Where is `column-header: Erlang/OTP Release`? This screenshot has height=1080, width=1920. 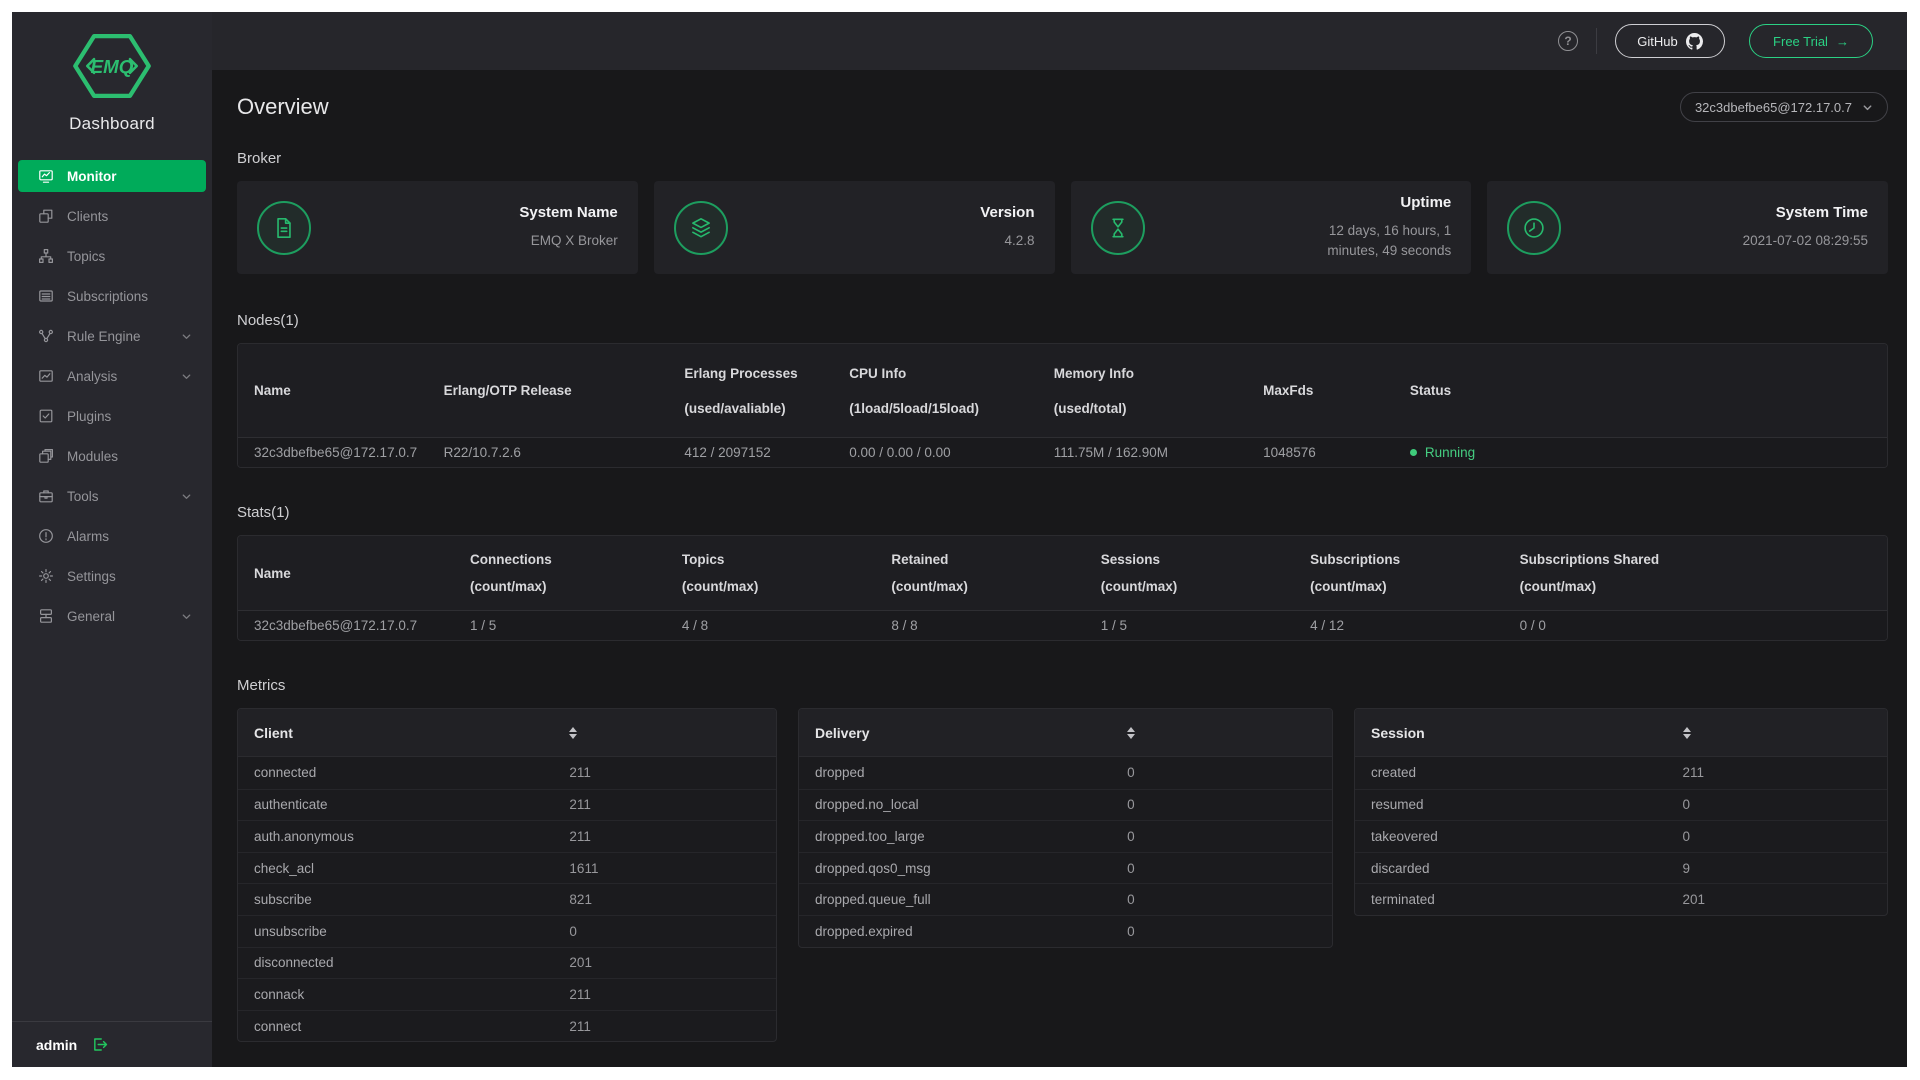 column-header: Erlang/OTP Release is located at coordinates (507, 390).